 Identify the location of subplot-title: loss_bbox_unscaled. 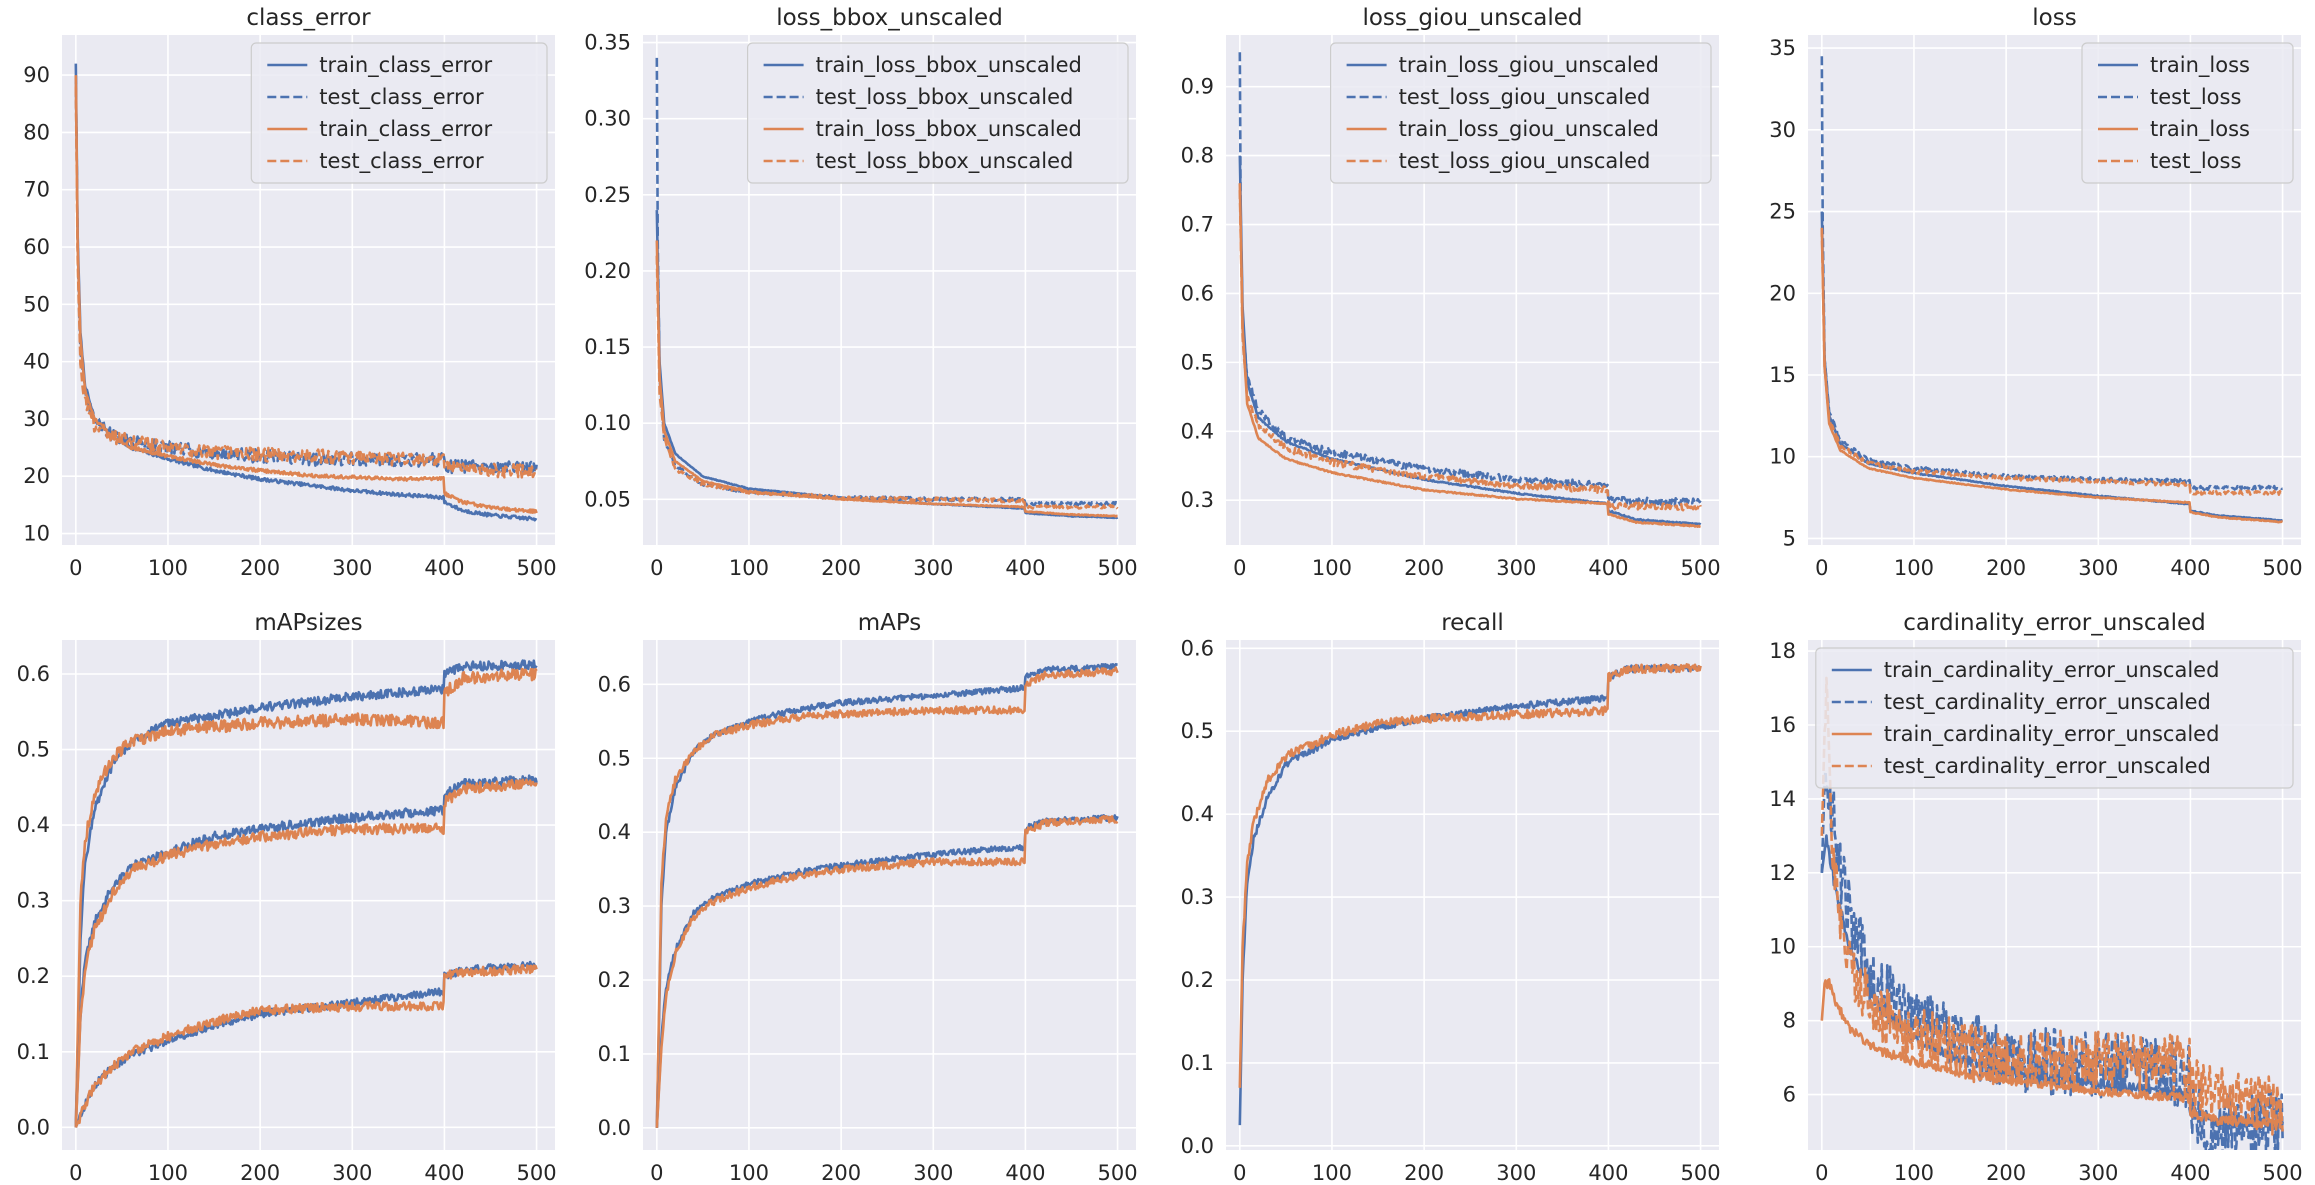
(889, 18).